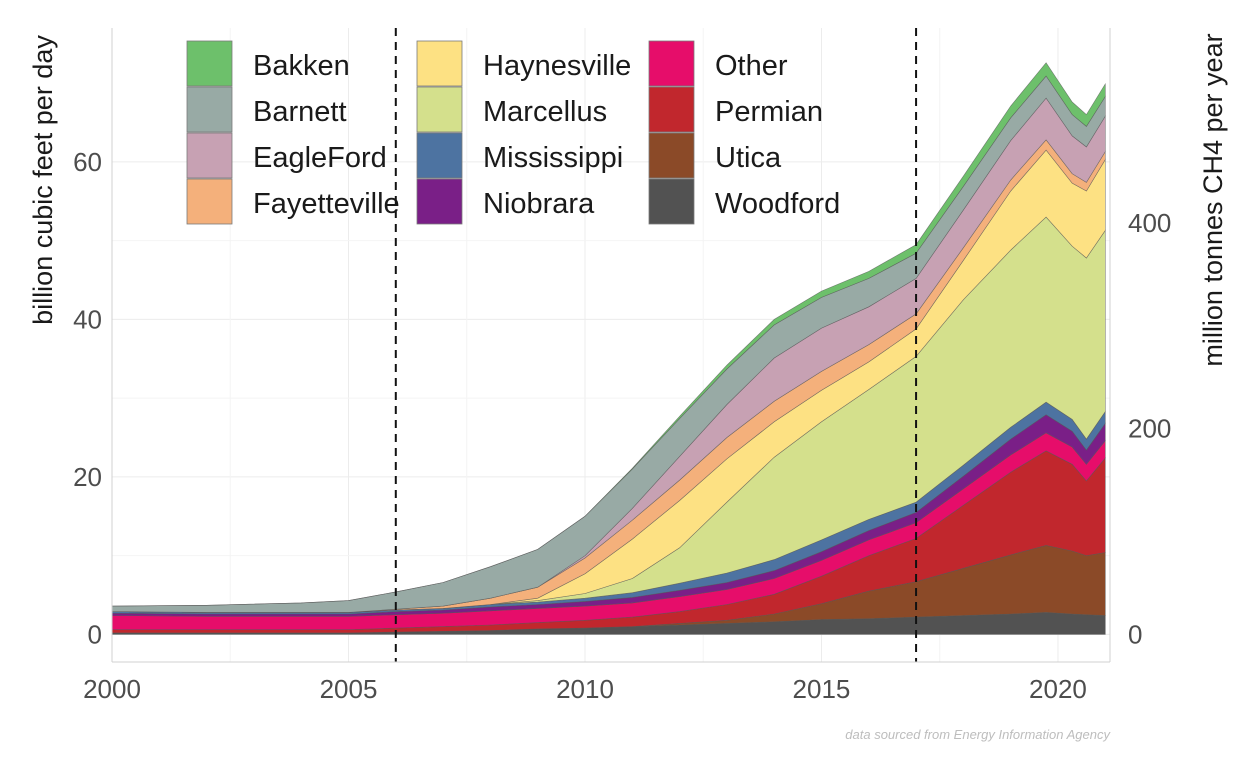 The height and width of the screenshot is (768, 1248). I want to click on legend-label-fayetteville: Fayetteville, so click(326, 204).